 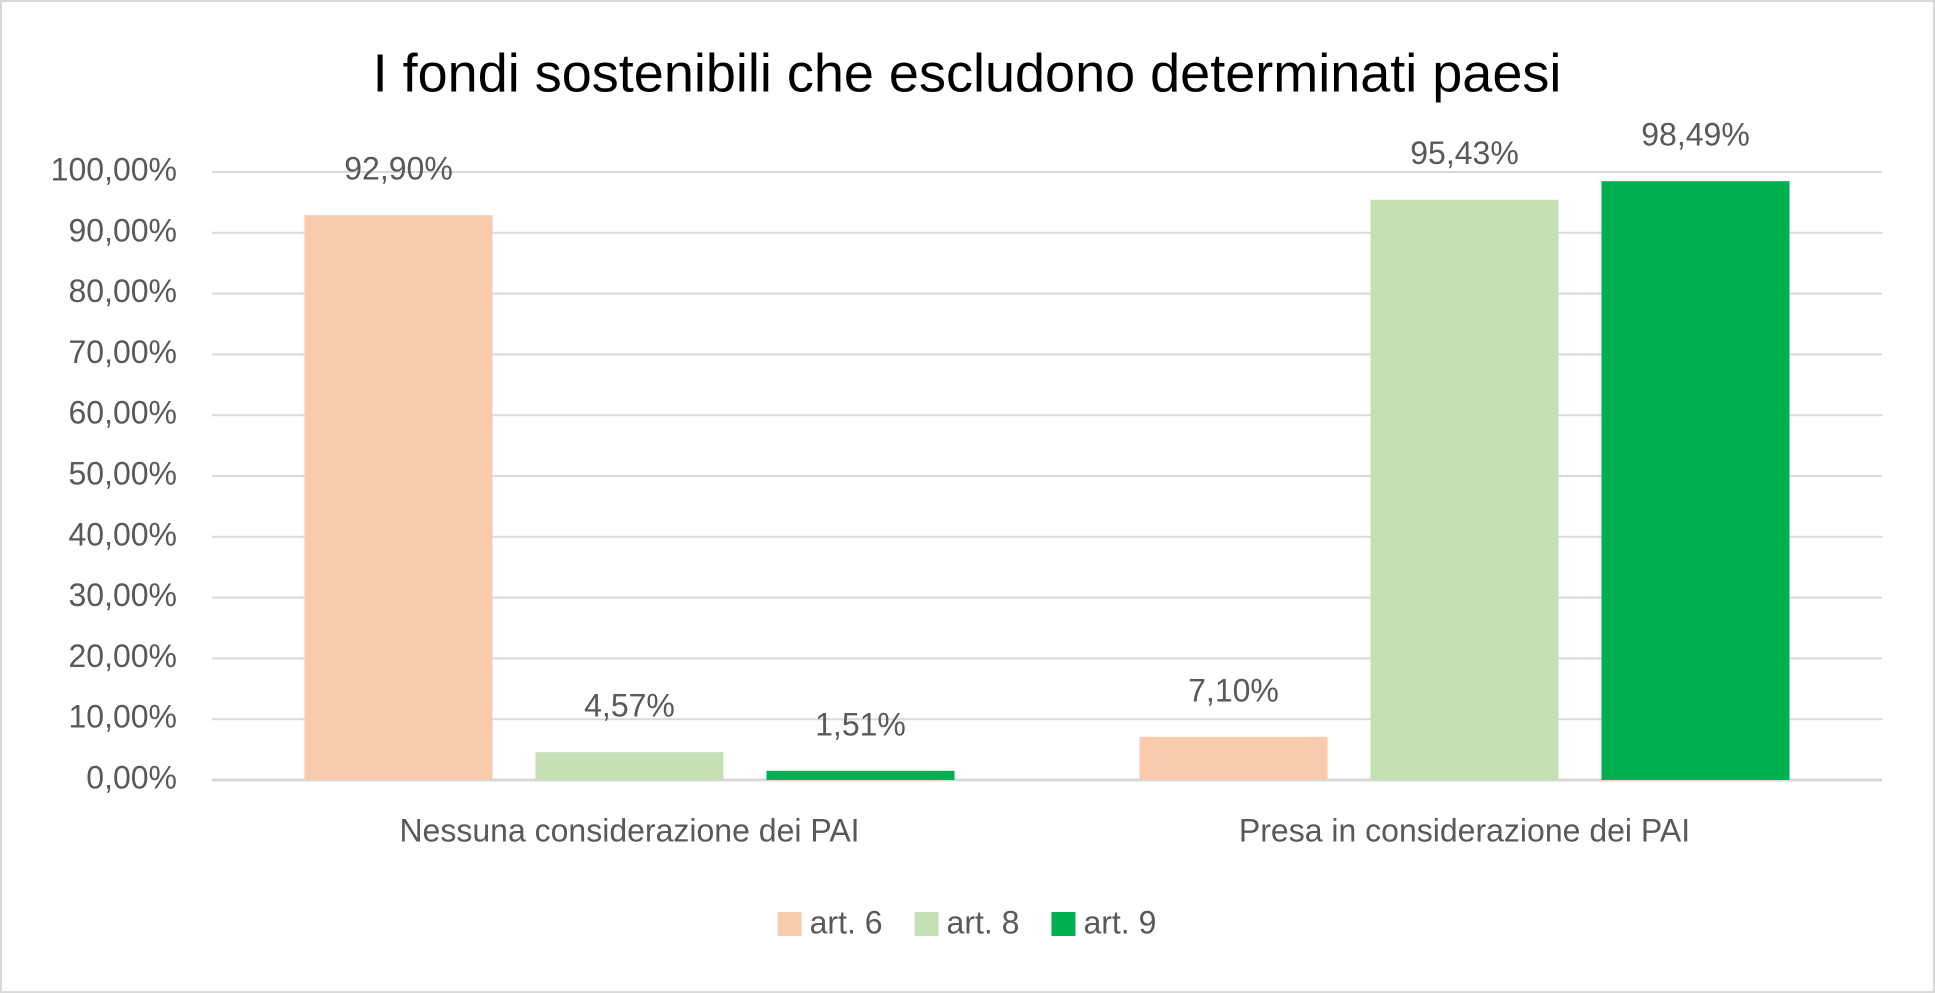 I want to click on y-tick-label: 80,00%, so click(x=122, y=291).